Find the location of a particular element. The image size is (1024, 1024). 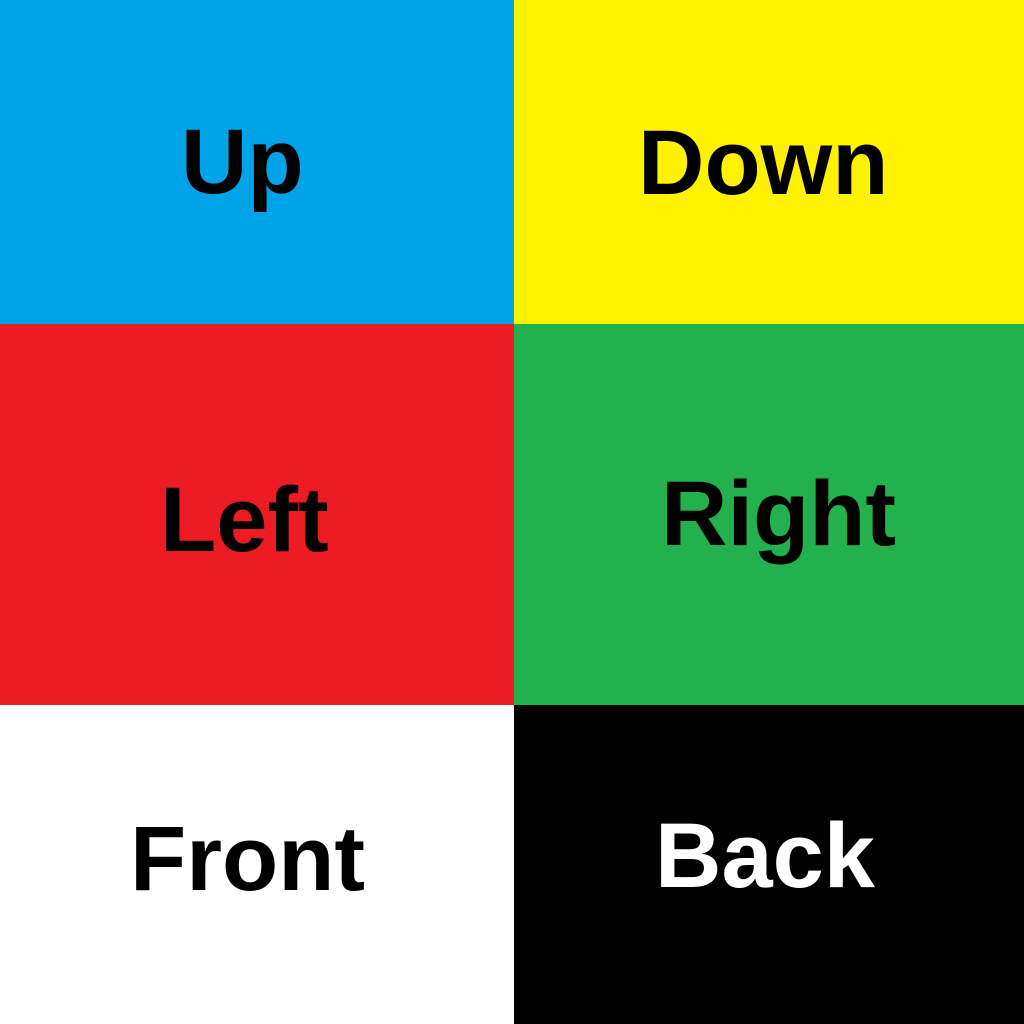

tile-back-label: Back is located at coordinates (765, 856).